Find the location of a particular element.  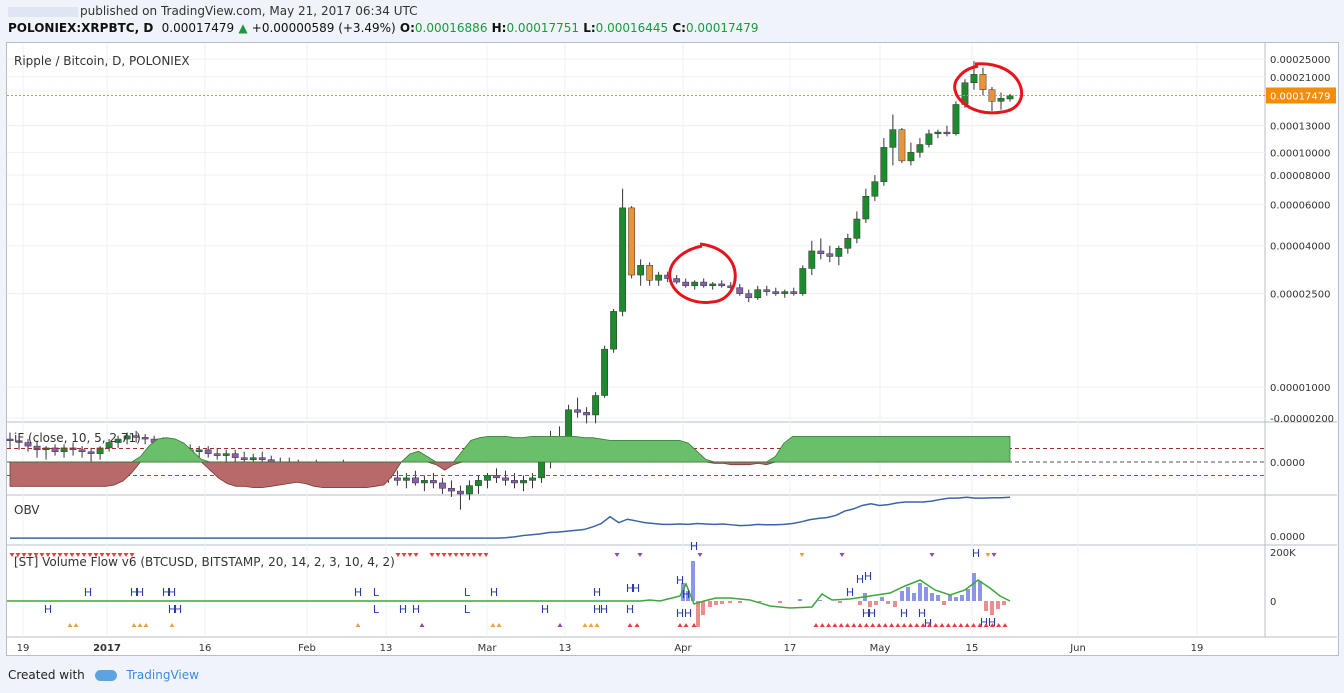

obv-tick-label: 0.0000 is located at coordinates (1287, 537).